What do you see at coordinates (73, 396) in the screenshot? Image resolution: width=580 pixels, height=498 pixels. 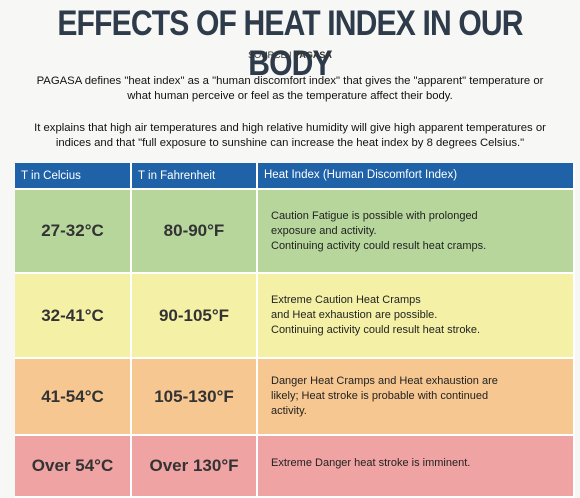 I see `celsius-cell: 41-54°C` at bounding box center [73, 396].